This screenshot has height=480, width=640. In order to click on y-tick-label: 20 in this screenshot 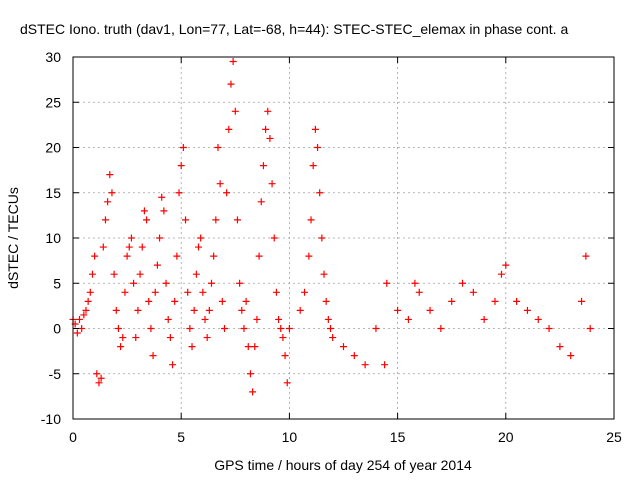, I will do `click(53, 148)`.